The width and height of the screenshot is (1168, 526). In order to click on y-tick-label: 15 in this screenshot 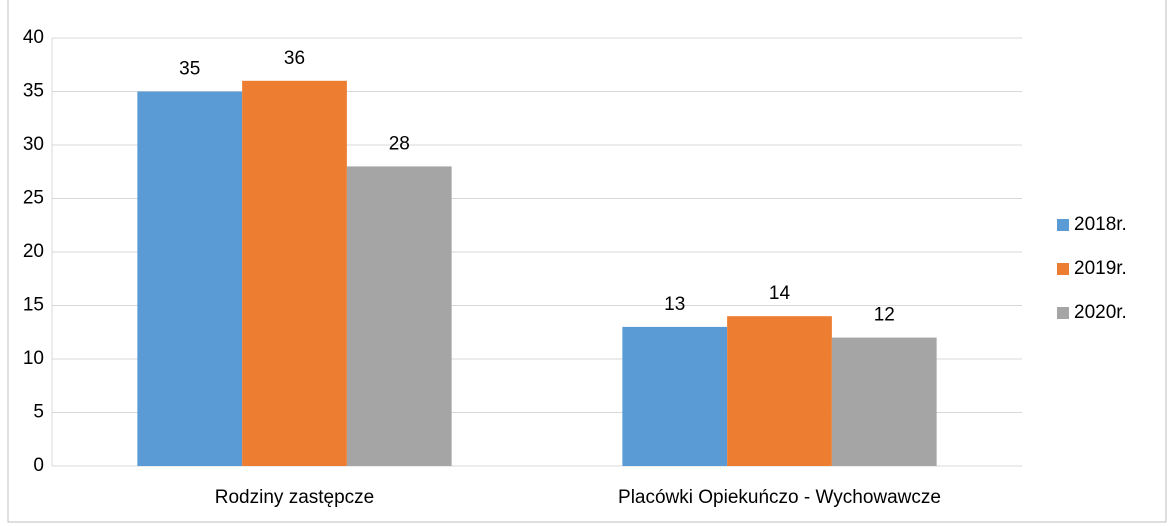, I will do `click(33, 305)`.